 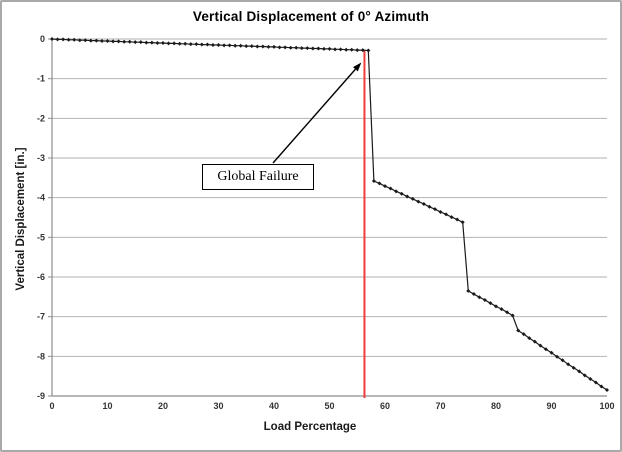 What do you see at coordinates (41, 118) in the screenshot?
I see `y-tick-label--2: -2` at bounding box center [41, 118].